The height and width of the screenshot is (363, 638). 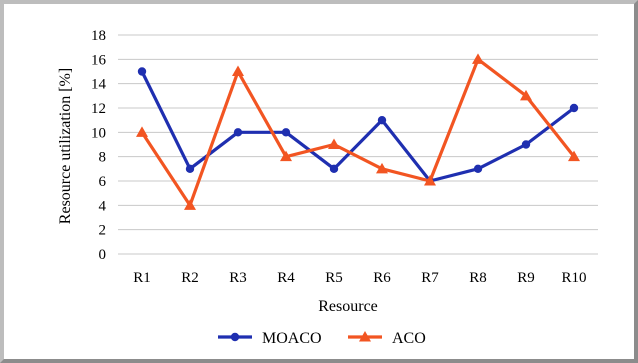 I want to click on y-tick-label: 10, so click(x=98, y=133).